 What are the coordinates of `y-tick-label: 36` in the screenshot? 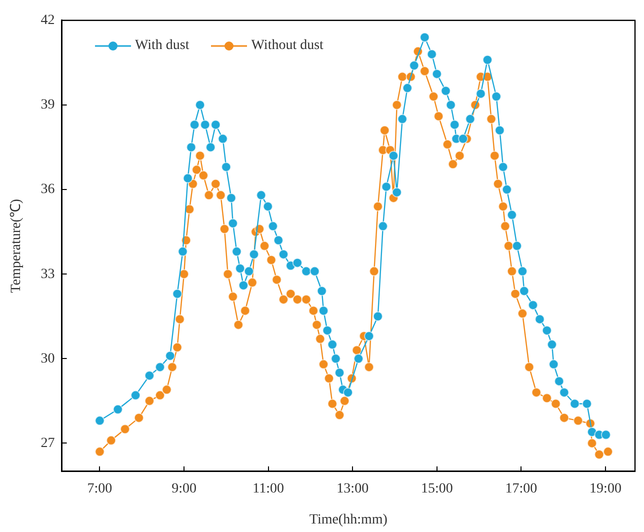 It's located at (47, 190).